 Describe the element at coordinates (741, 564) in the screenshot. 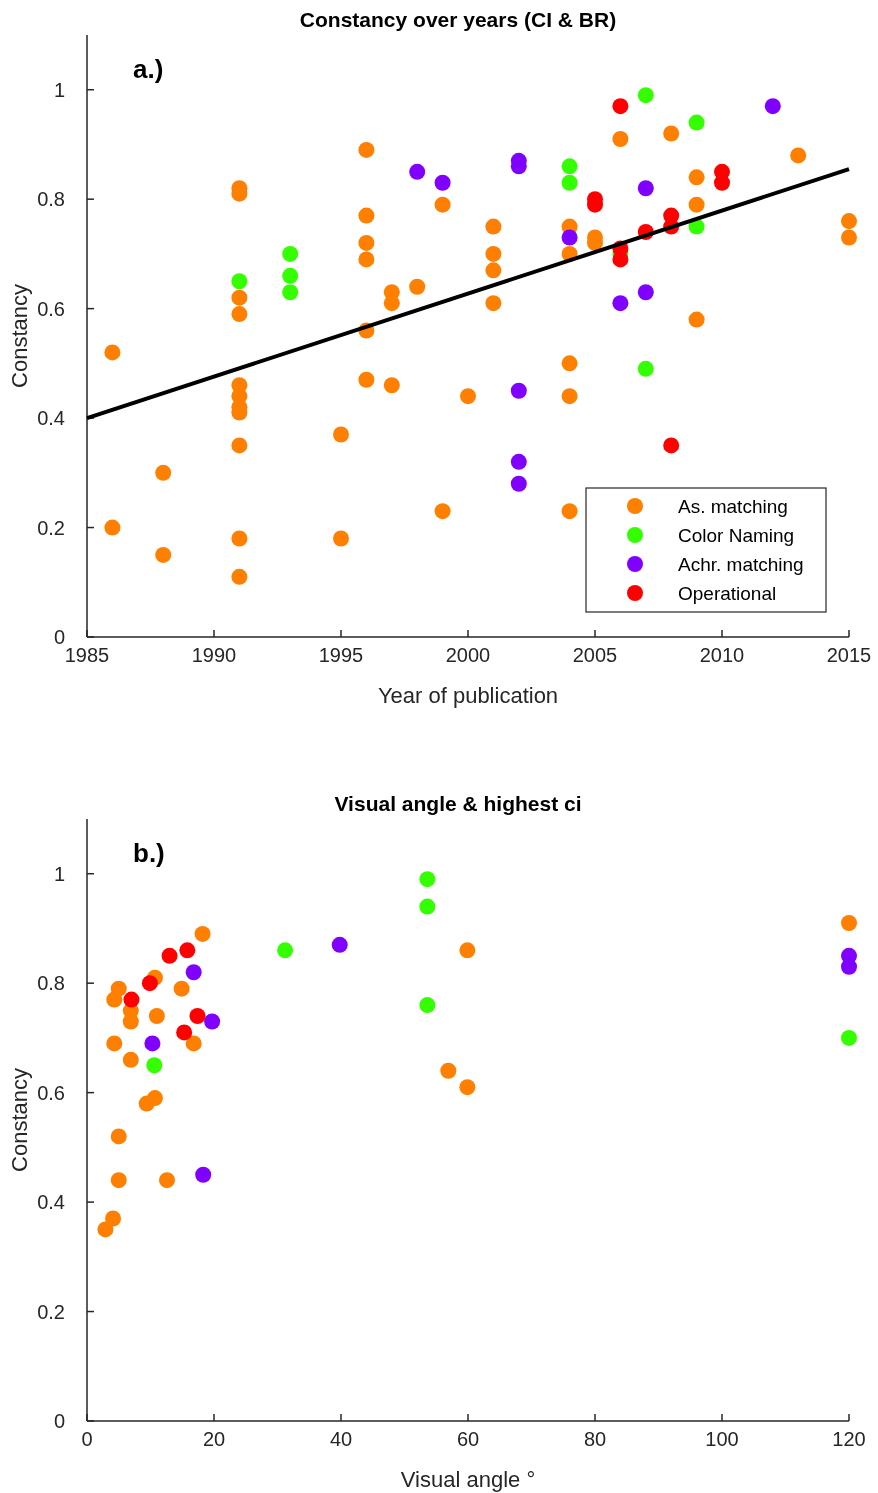

I see `legend-label: Achr. matching` at that location.